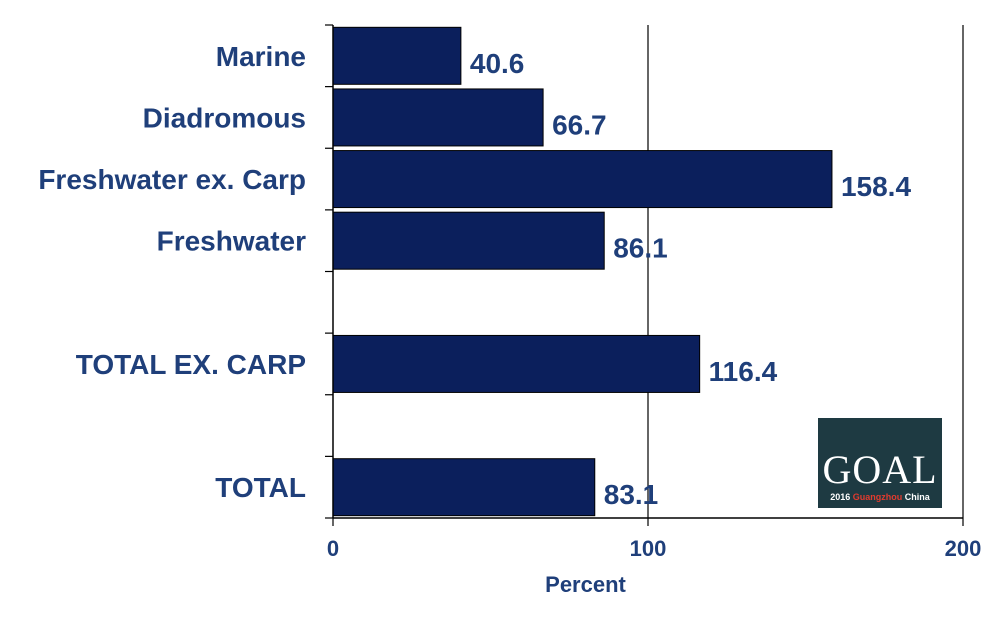 The width and height of the screenshot is (1000, 620). I want to click on logo-subtitle: 2016 Guangzhou China, so click(880, 497).